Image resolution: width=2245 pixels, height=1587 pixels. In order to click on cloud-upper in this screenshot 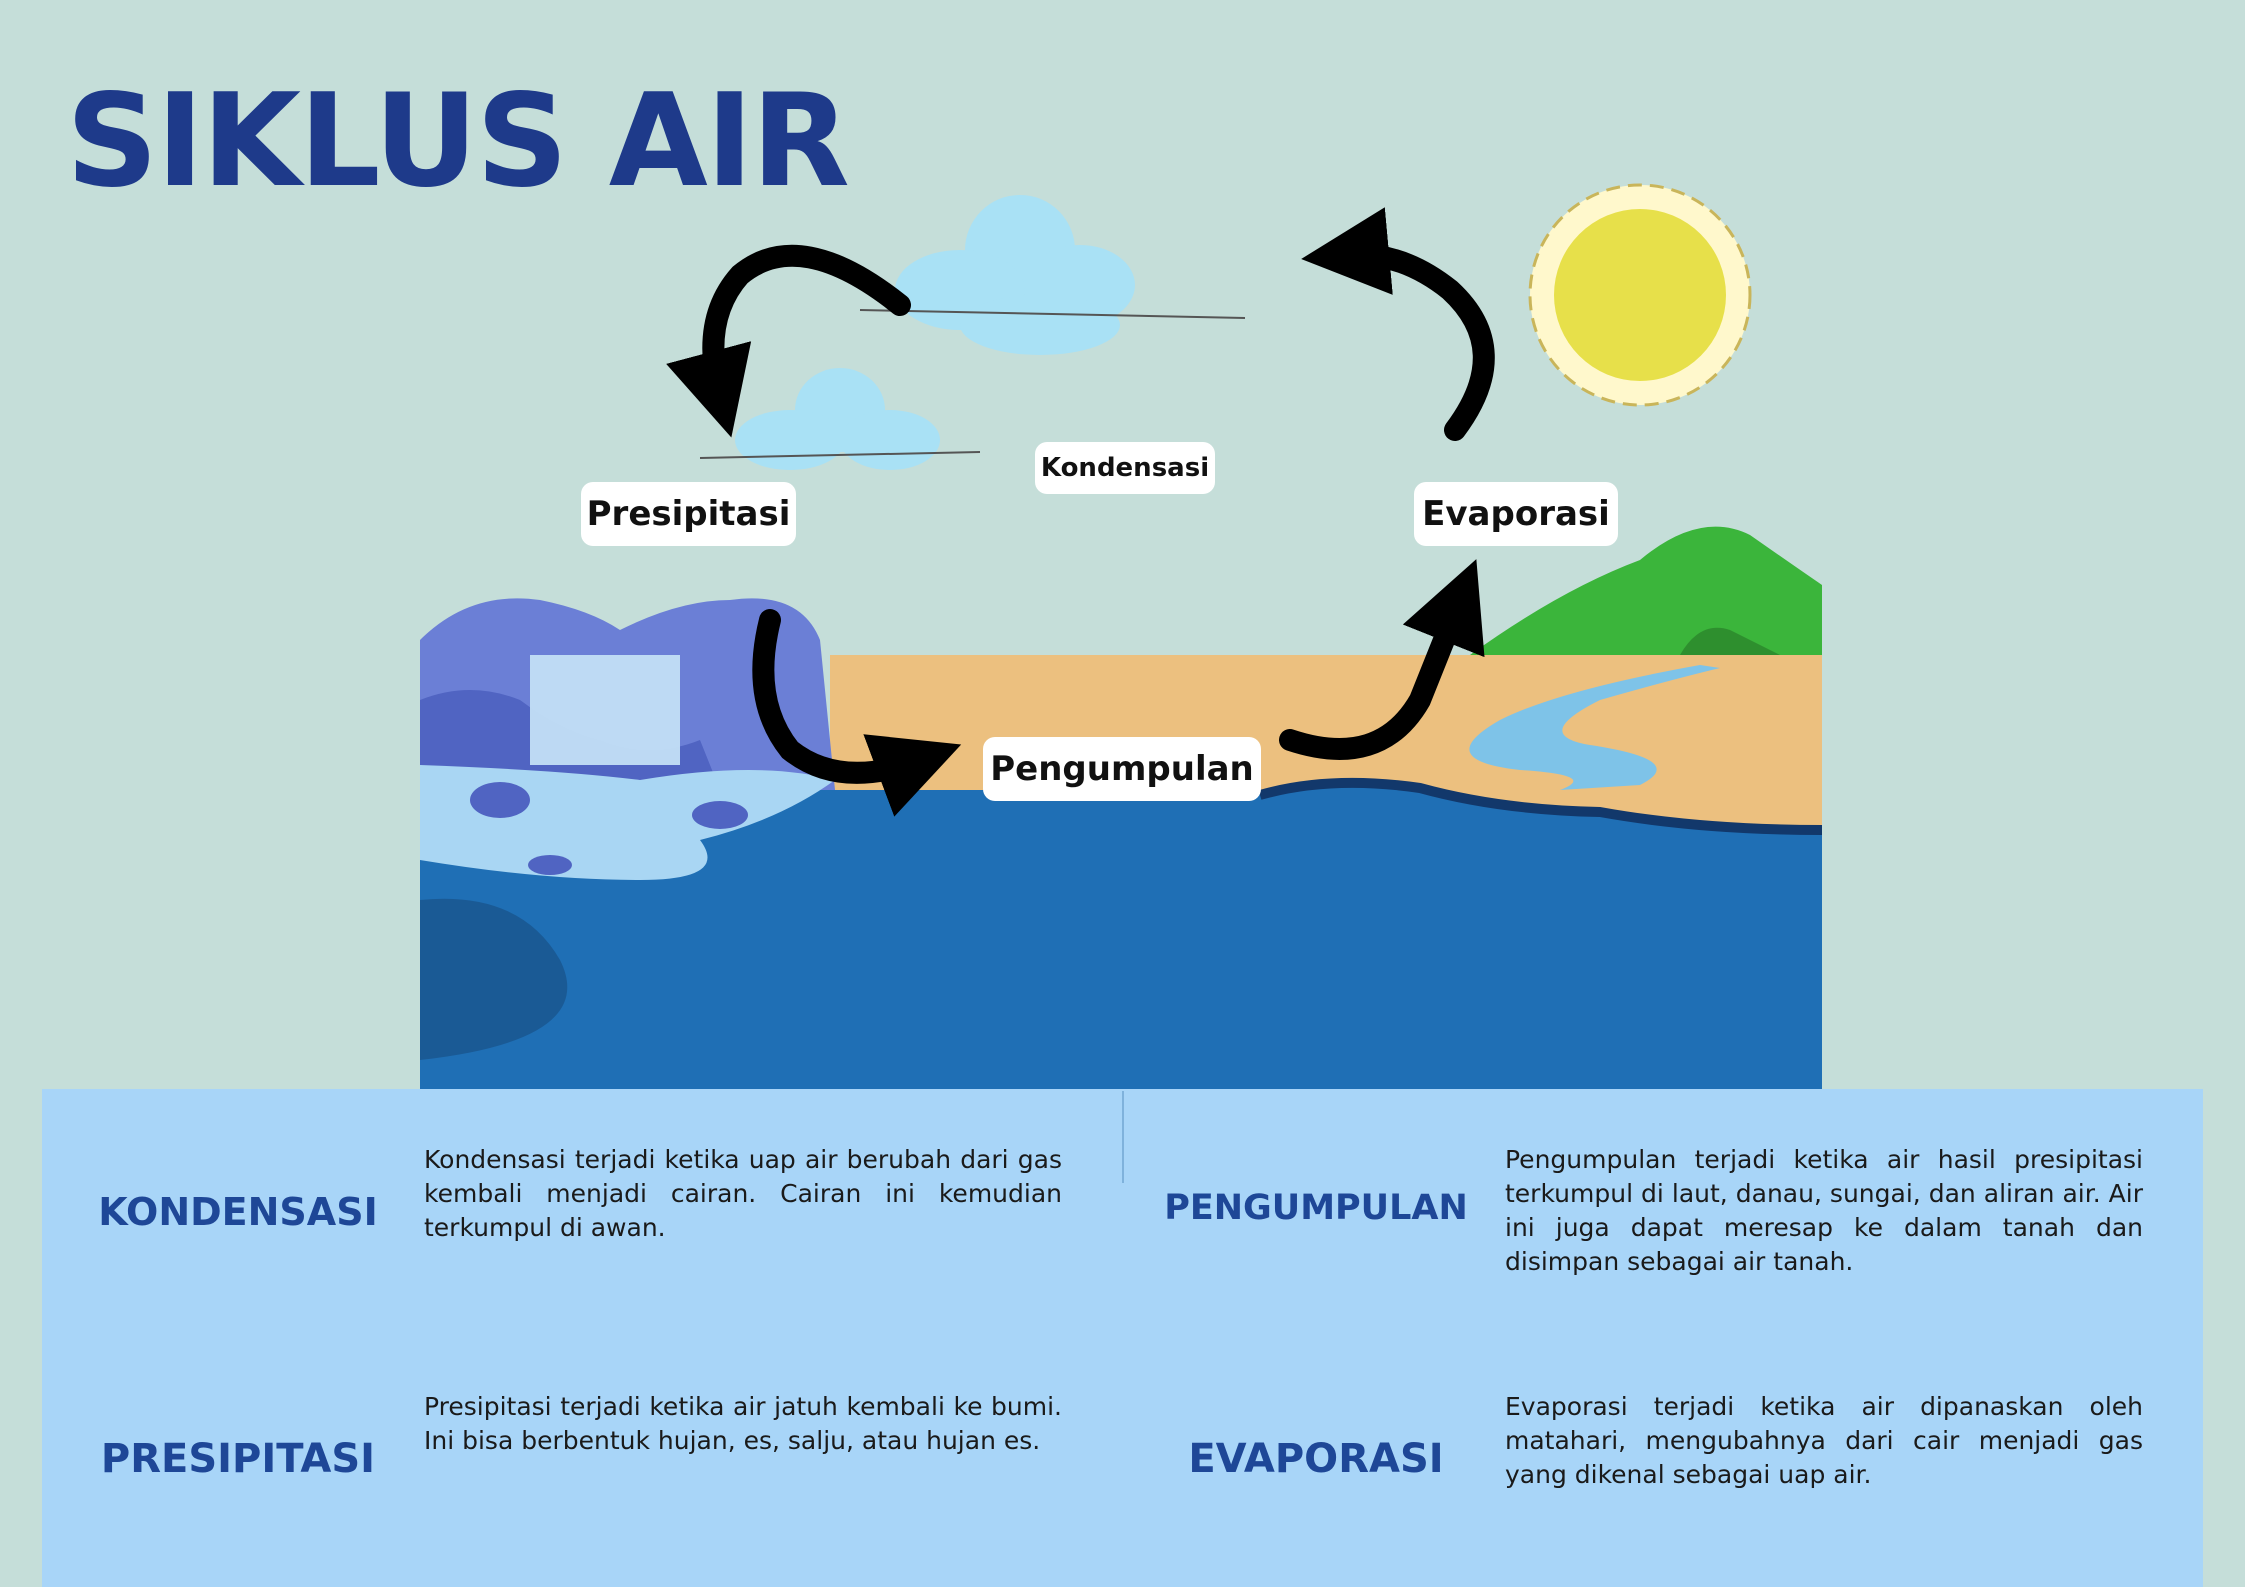, I will do `click(1052, 275)`.